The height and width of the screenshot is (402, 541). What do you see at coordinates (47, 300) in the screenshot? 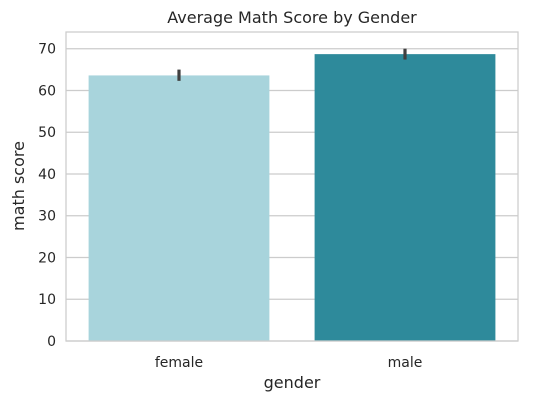
I see `y-tick-label-10: 10` at bounding box center [47, 300].